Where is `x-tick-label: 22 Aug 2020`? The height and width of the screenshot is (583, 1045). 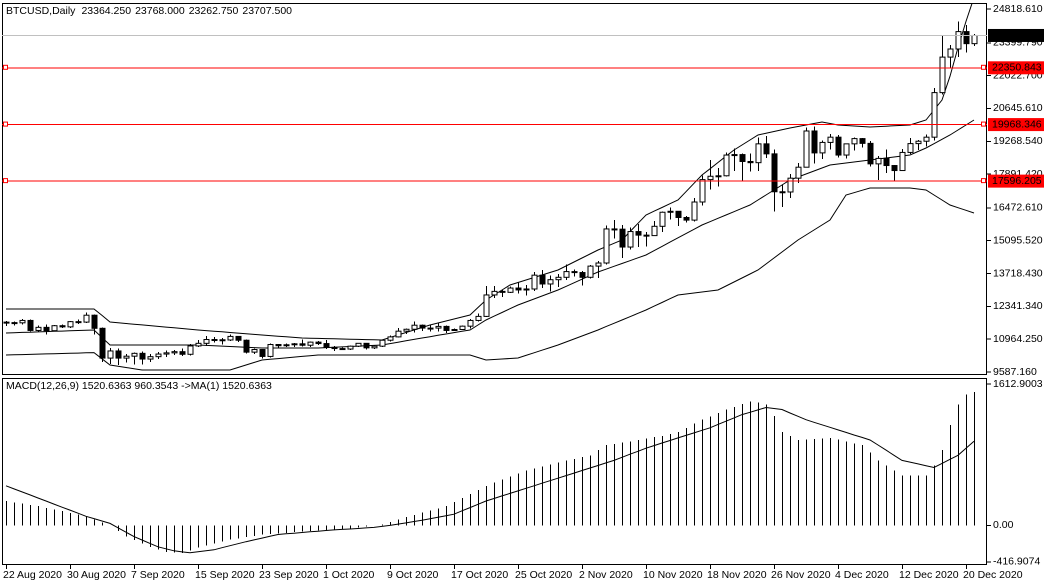
x-tick-label: 22 Aug 2020 is located at coordinates (32, 575).